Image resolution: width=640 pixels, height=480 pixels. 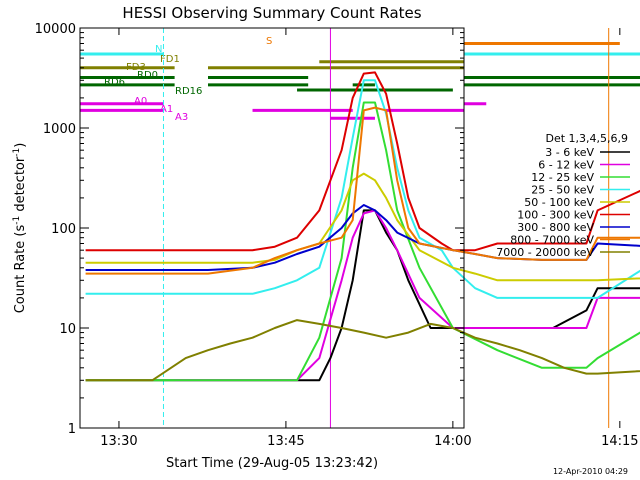 What do you see at coordinates (590, 471) in the screenshot?
I see `footer-date: 12-Apr-2010 04:29` at bounding box center [590, 471].